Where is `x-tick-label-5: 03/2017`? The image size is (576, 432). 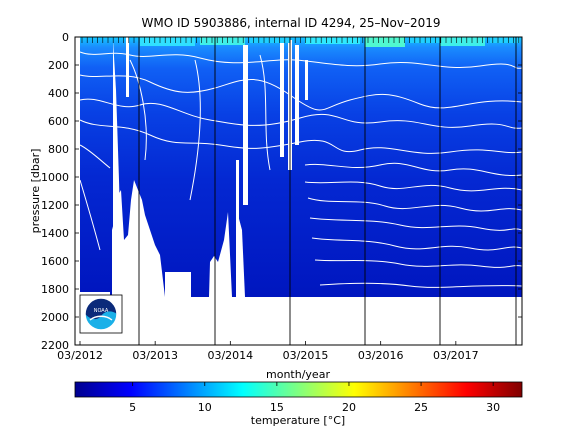 x-tick-label-5: 03/2017 is located at coordinates (456, 355).